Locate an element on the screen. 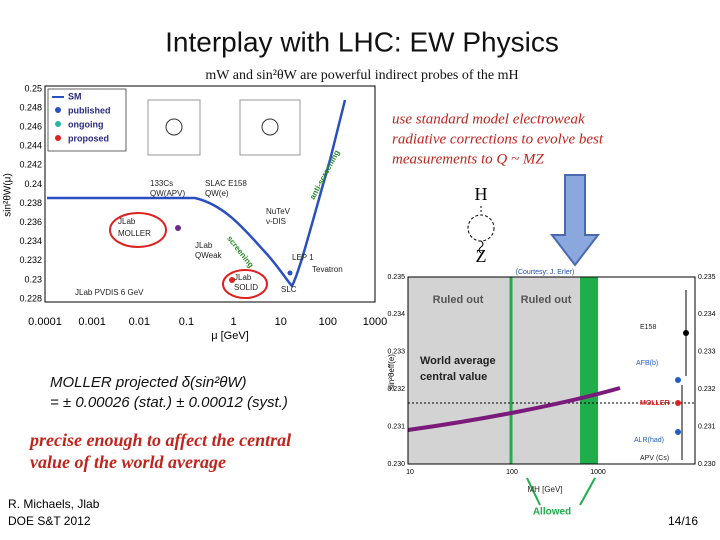  plot-label: APV (Cs) is located at coordinates (654, 458).